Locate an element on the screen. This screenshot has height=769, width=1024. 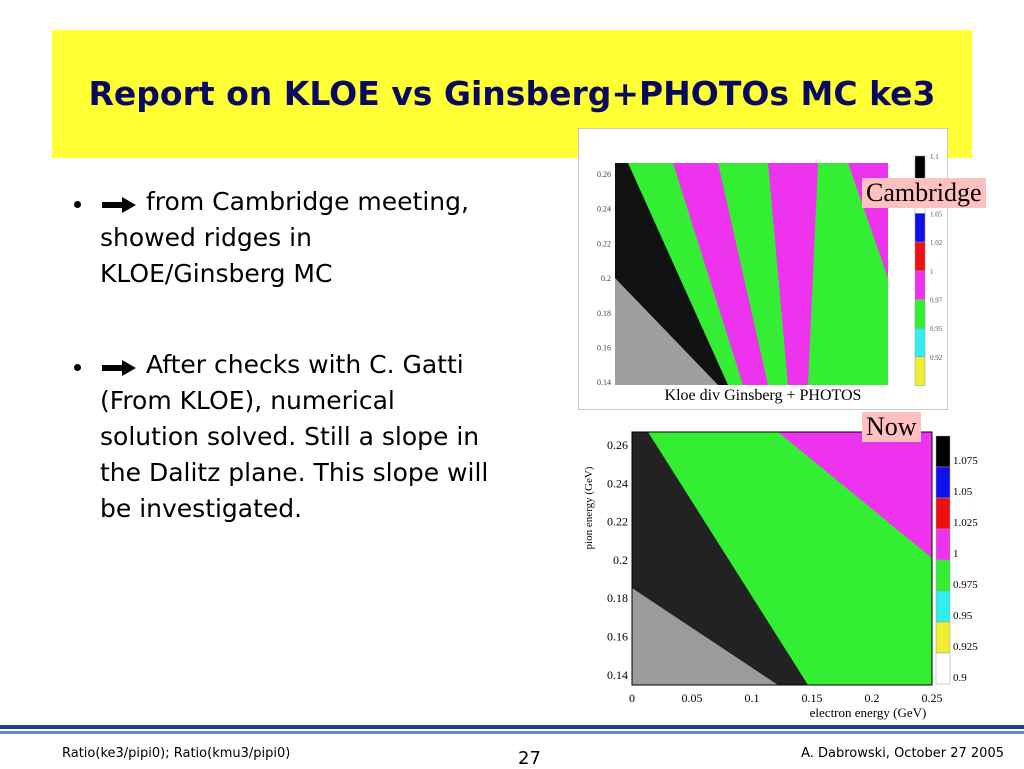
y-axis-label: pion energy (GeV) is located at coordinates (589, 507).